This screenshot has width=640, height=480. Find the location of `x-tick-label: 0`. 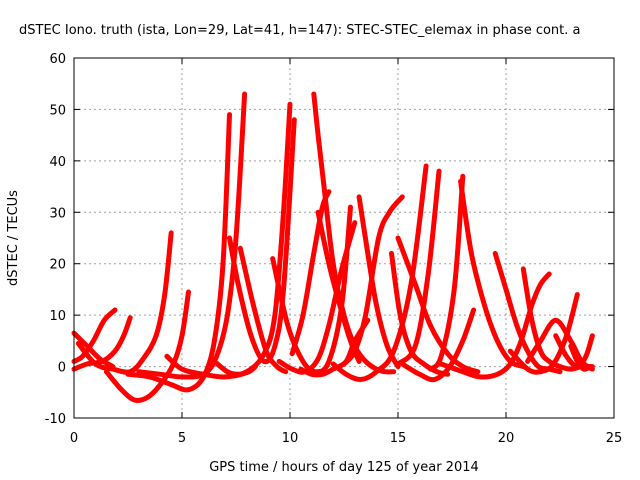

x-tick-label: 0 is located at coordinates (74, 438).